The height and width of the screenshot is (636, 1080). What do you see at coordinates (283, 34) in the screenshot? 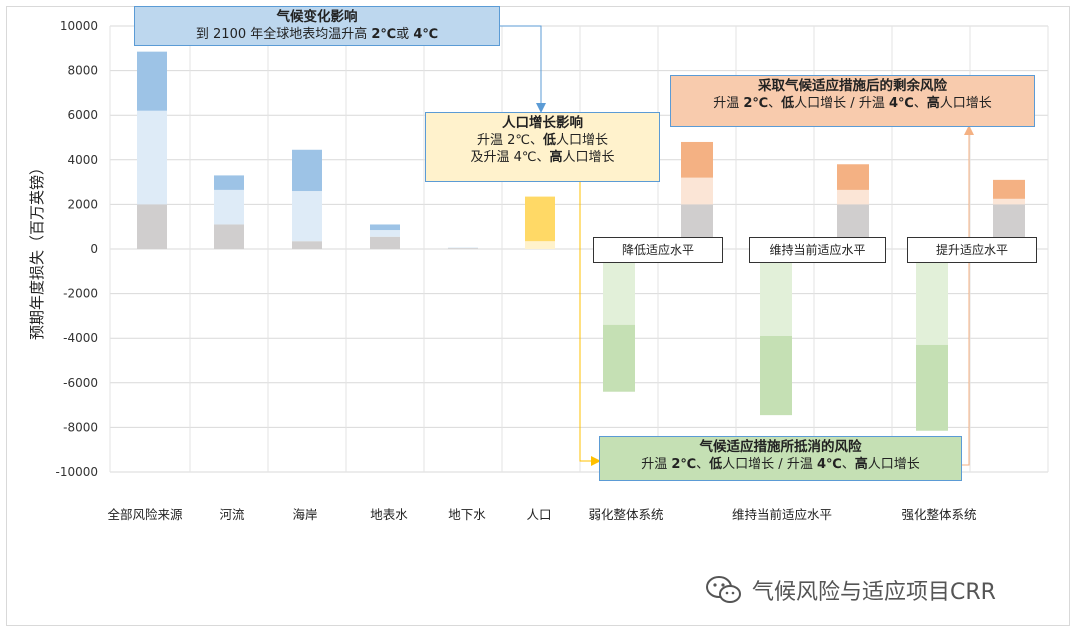
I see `climate-impact-text: 到 2100 年全球地表均温升高` at bounding box center [283, 34].